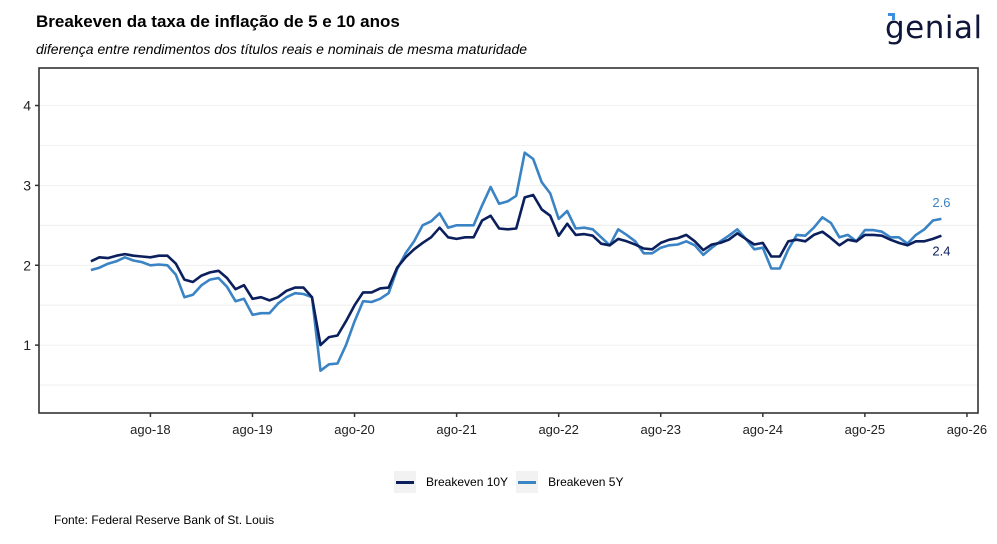 This screenshot has height=544, width=997. I want to click on logo-accent-icon, so click(891, 16).